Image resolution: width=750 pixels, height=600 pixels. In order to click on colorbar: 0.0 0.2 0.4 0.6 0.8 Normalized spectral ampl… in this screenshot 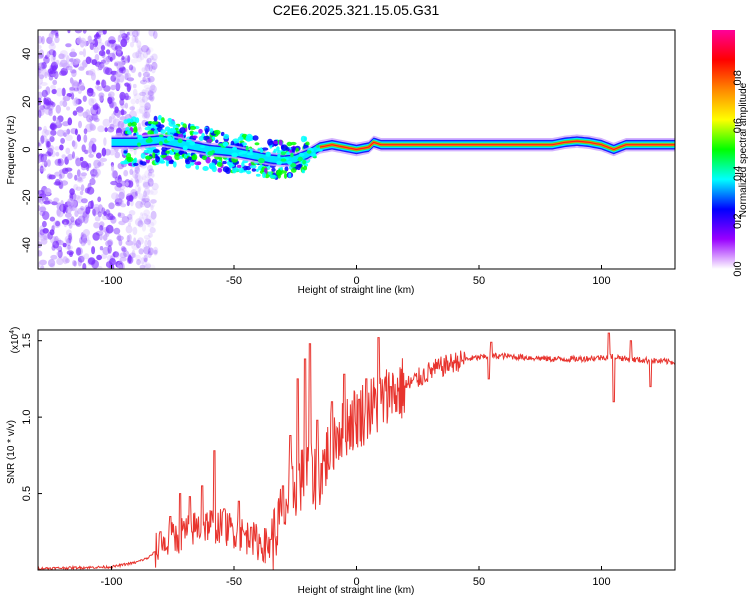, I will do `click(730, 153)`.